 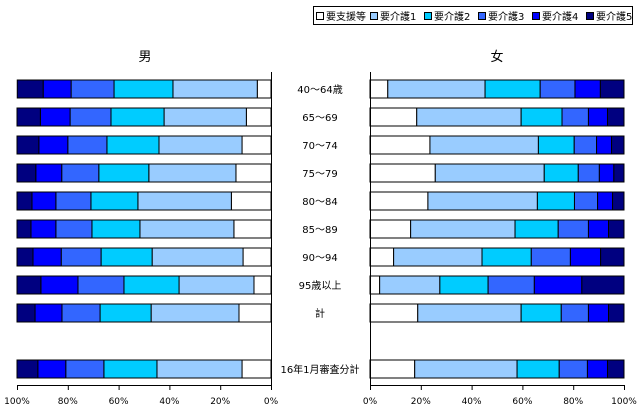 I want to click on x-tick-label: 20%, so click(x=220, y=402).